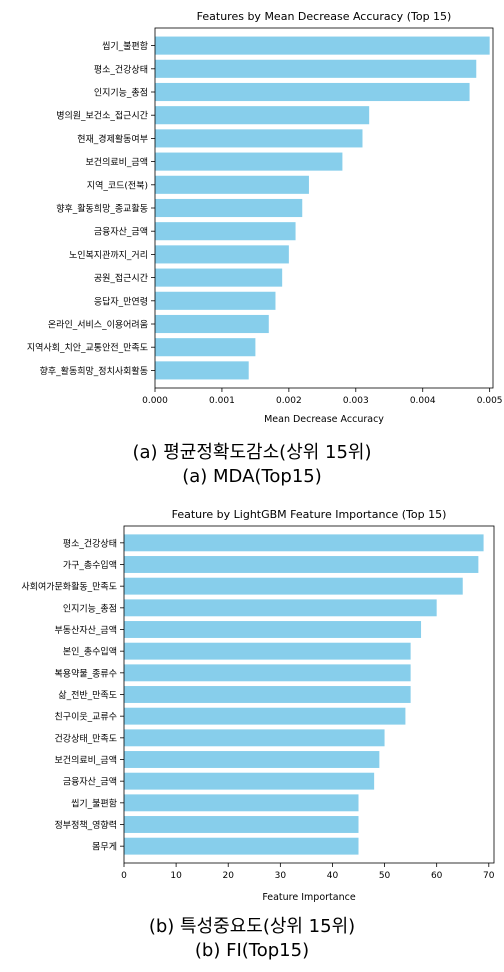 The width and height of the screenshot is (504, 972). What do you see at coordinates (252, 926) in the screenshot?
I see `caption-b-korean: (b) 특성중요도(상위 15위)` at bounding box center [252, 926].